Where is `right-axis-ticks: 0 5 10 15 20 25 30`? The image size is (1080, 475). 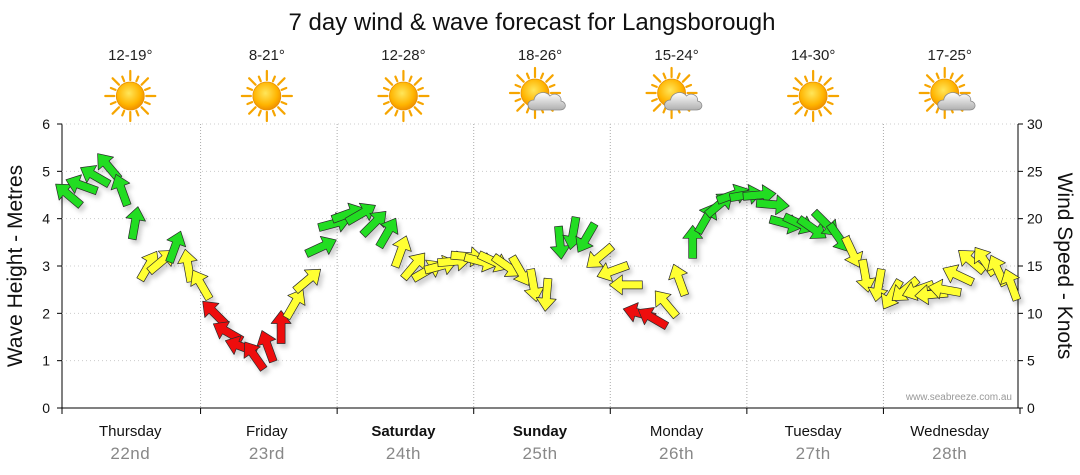 right-axis-ticks: 0 5 10 15 20 25 30 is located at coordinates (1030, 266).